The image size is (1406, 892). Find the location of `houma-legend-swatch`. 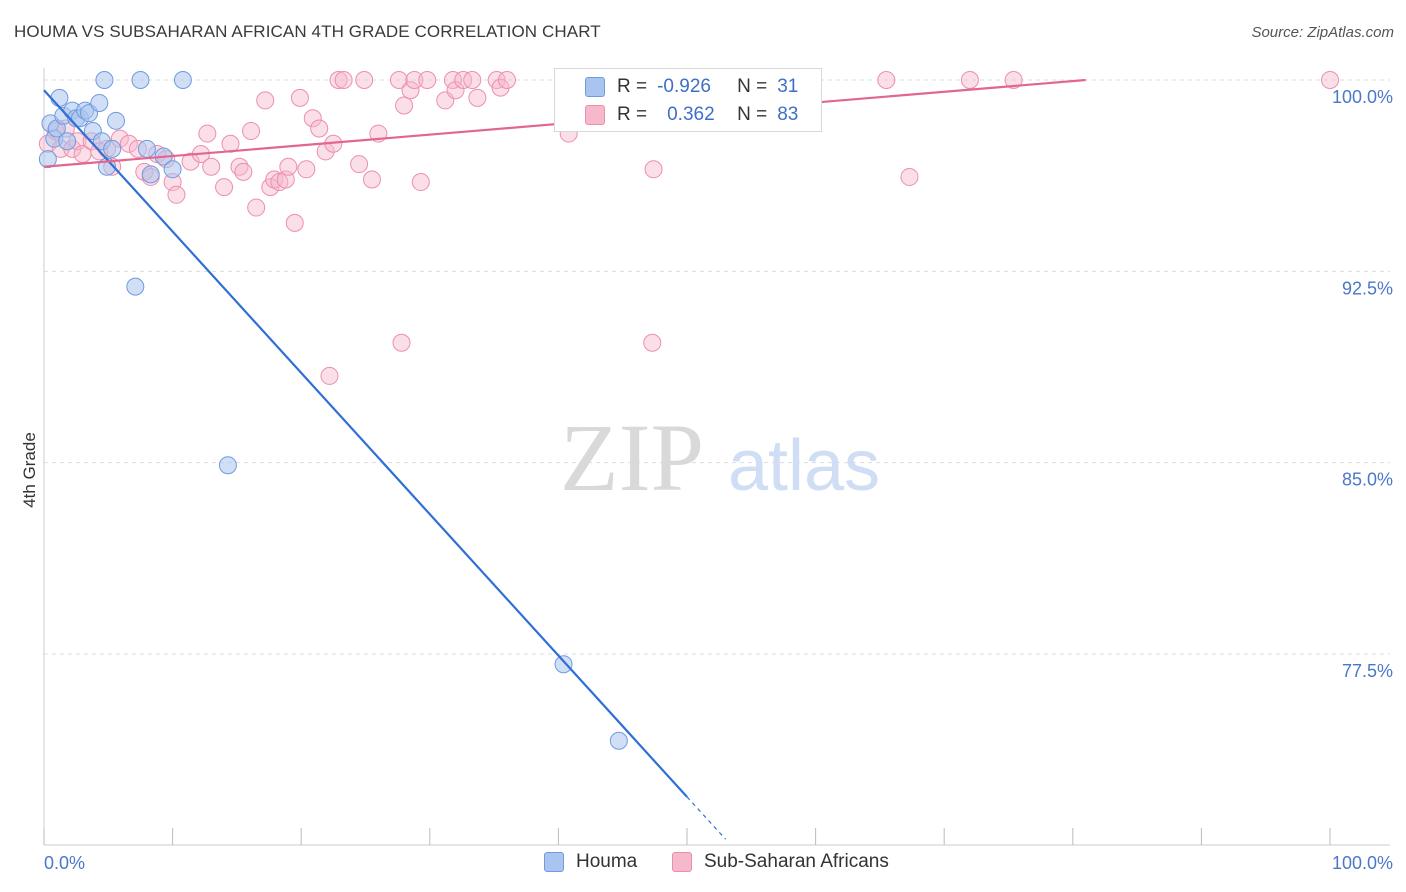

houma-legend-swatch is located at coordinates (554, 862).